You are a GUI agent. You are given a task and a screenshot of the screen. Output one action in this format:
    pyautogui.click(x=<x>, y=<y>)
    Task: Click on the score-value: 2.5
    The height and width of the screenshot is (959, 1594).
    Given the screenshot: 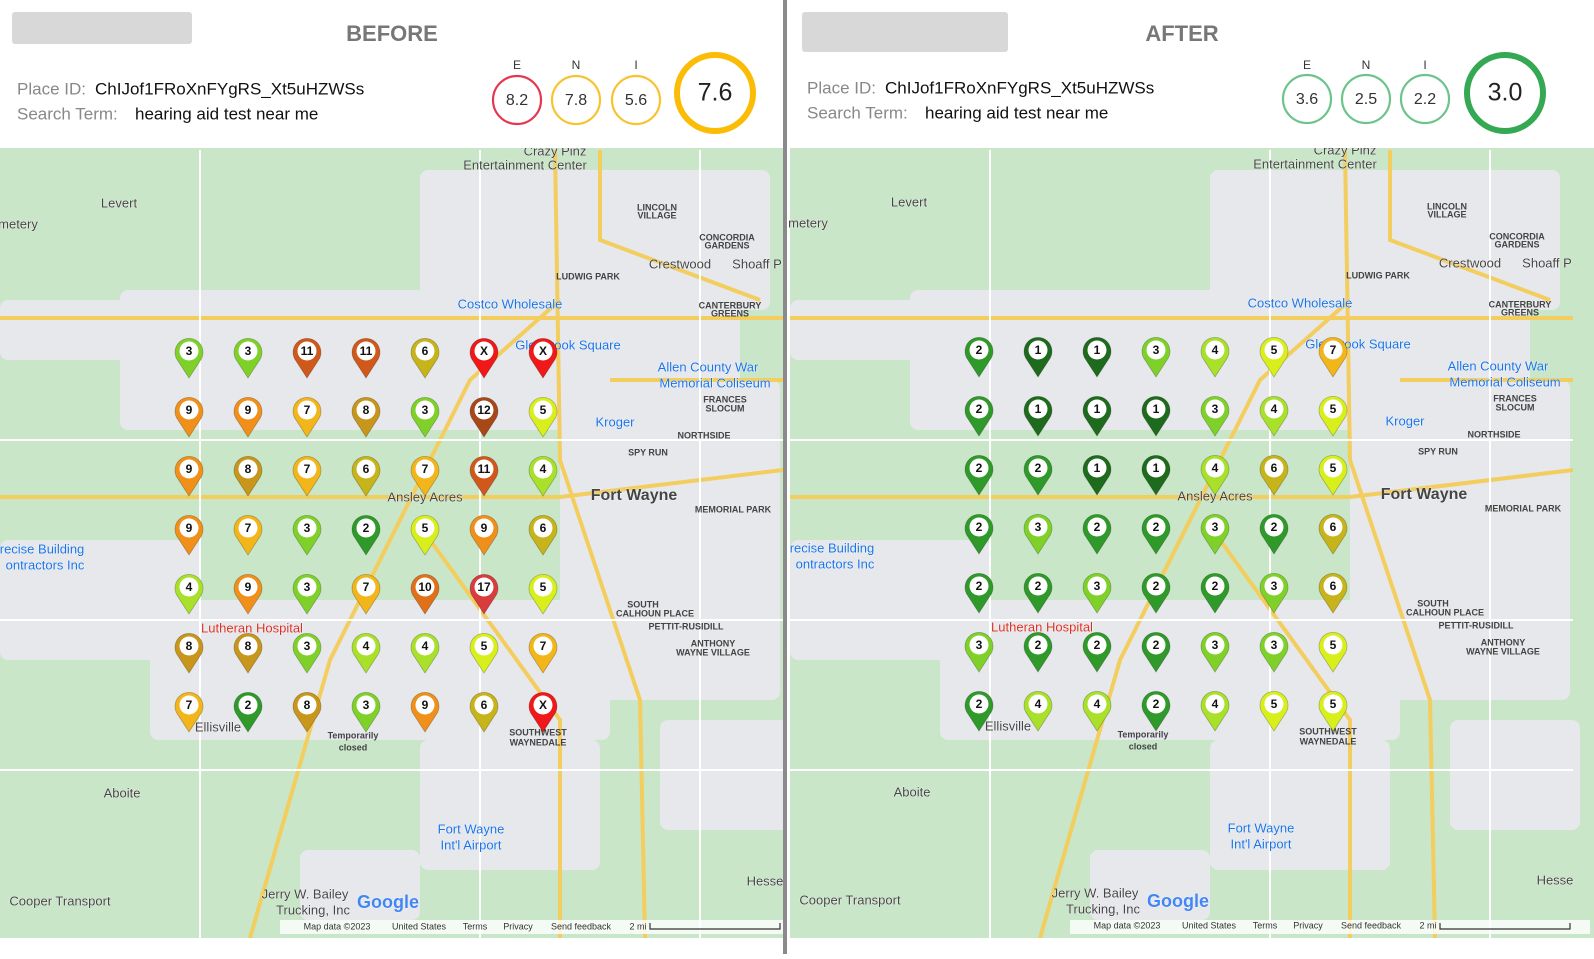 What is the action you would take?
    pyautogui.click(x=1366, y=99)
    